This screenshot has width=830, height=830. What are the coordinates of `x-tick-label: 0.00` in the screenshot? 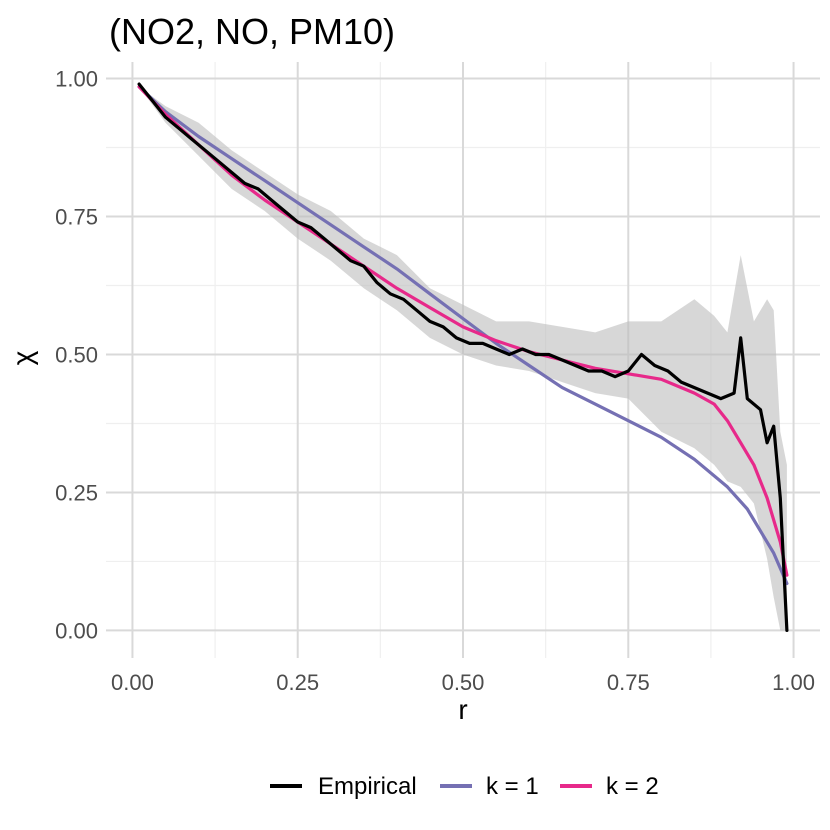 It's located at (132, 682).